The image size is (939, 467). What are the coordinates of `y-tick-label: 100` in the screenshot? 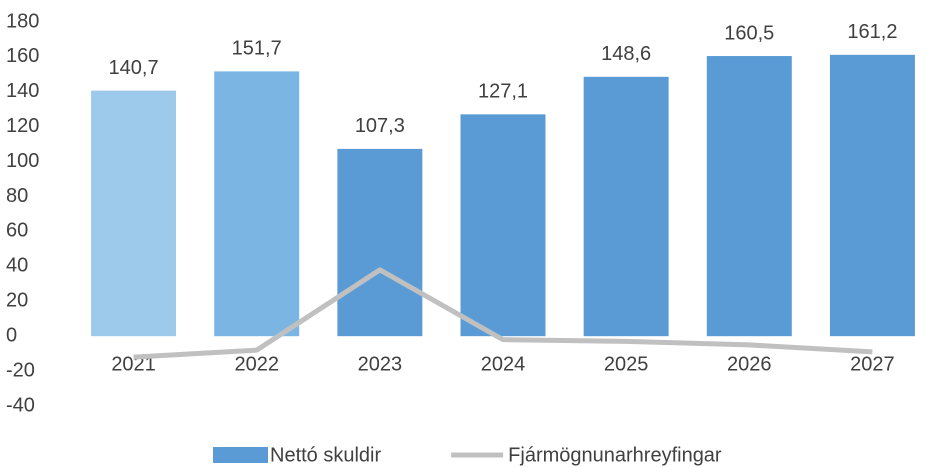 It's located at (22, 161).